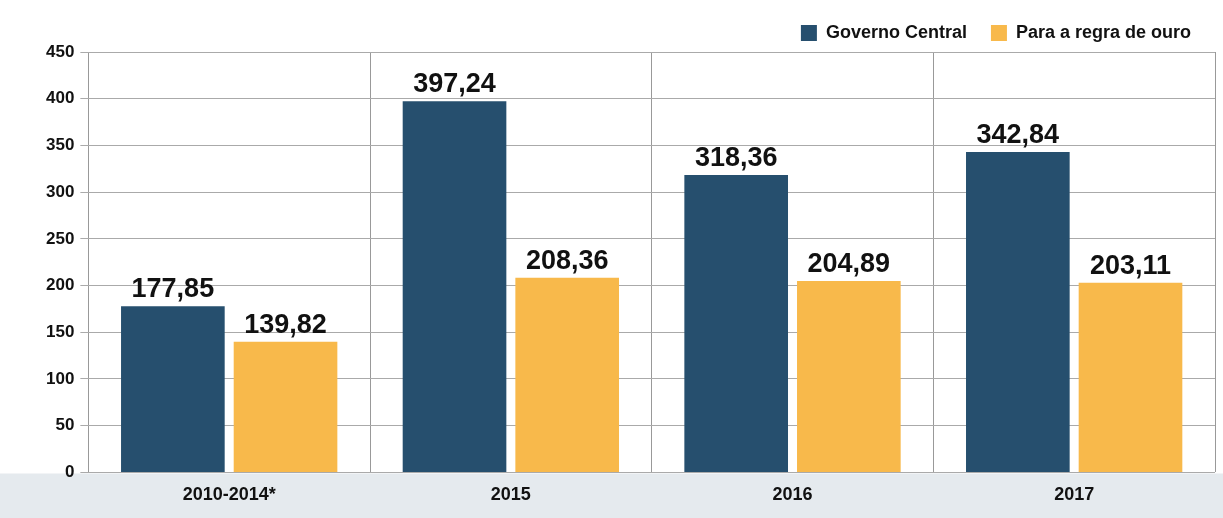 The height and width of the screenshot is (518, 1223). What do you see at coordinates (567, 259) in the screenshot?
I see `data-label: 208,36` at bounding box center [567, 259].